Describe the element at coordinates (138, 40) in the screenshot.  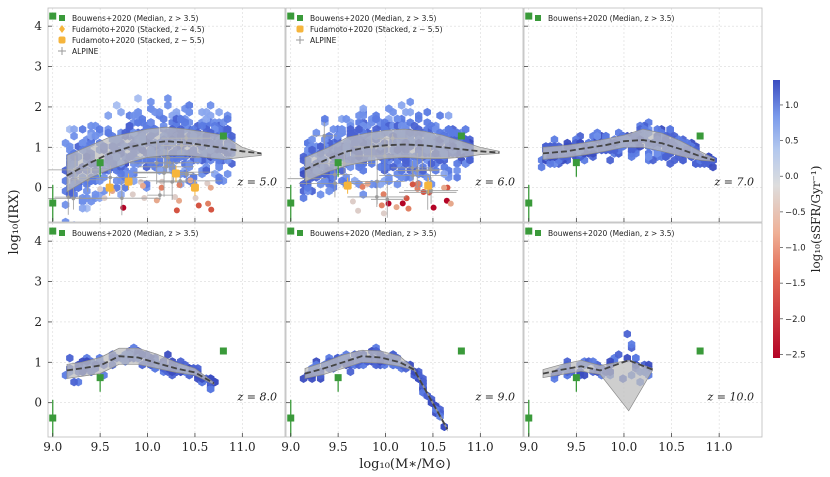
I see `legend-text-3: Fudamoto+2020 (Stacked, z ∼ 5.5)` at that location.